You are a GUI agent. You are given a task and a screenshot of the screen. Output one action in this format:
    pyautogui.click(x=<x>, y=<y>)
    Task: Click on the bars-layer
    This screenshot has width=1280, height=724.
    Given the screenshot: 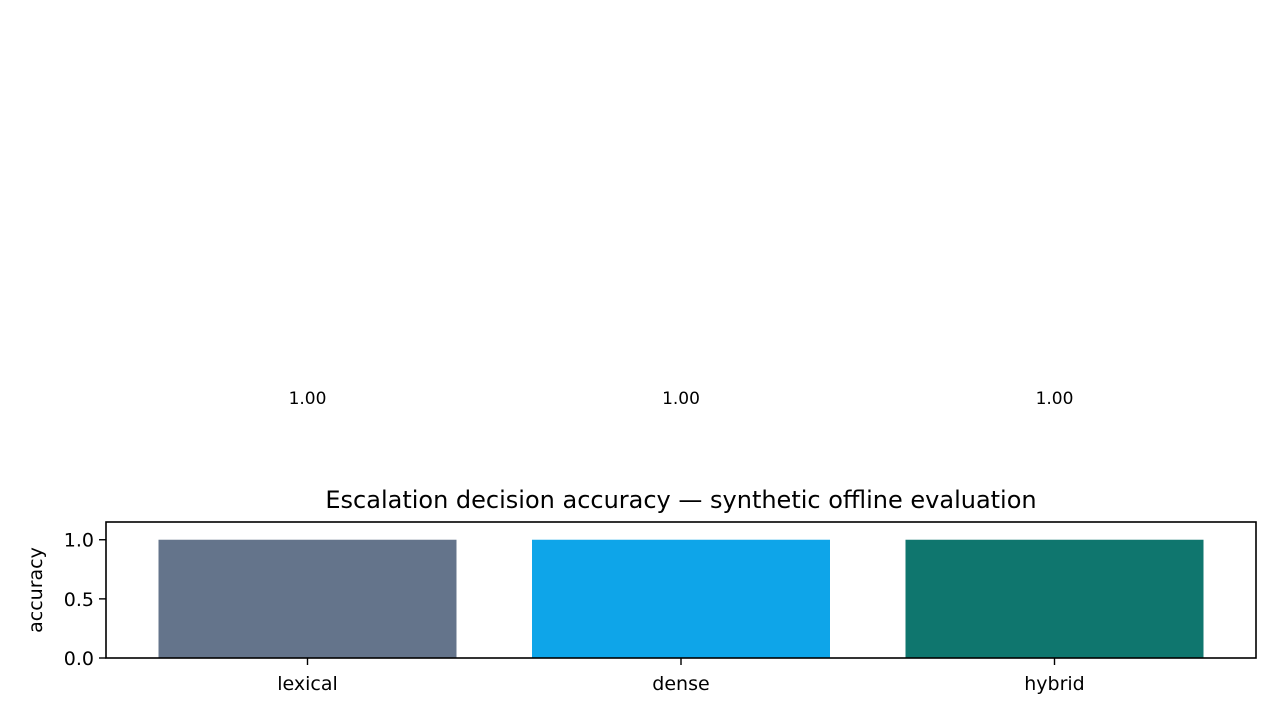 What is the action you would take?
    pyautogui.click(x=681, y=598)
    